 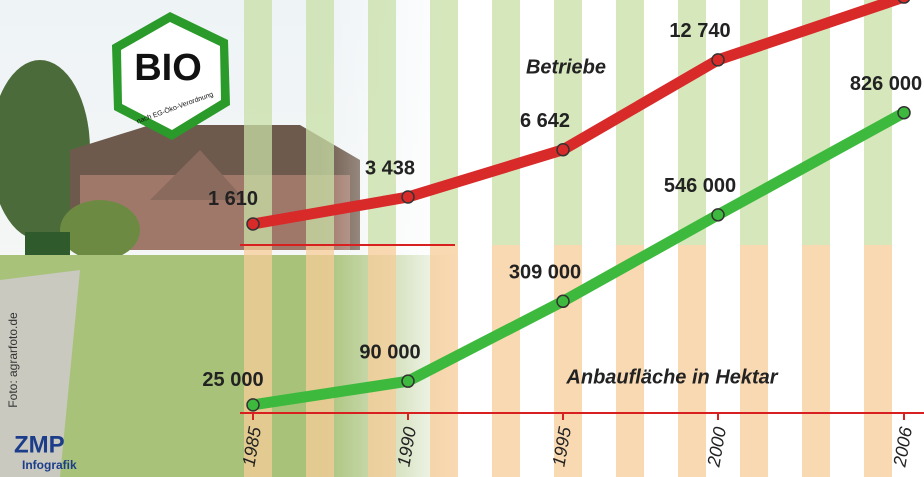 I want to click on data-label: 90 000, so click(x=389, y=352).